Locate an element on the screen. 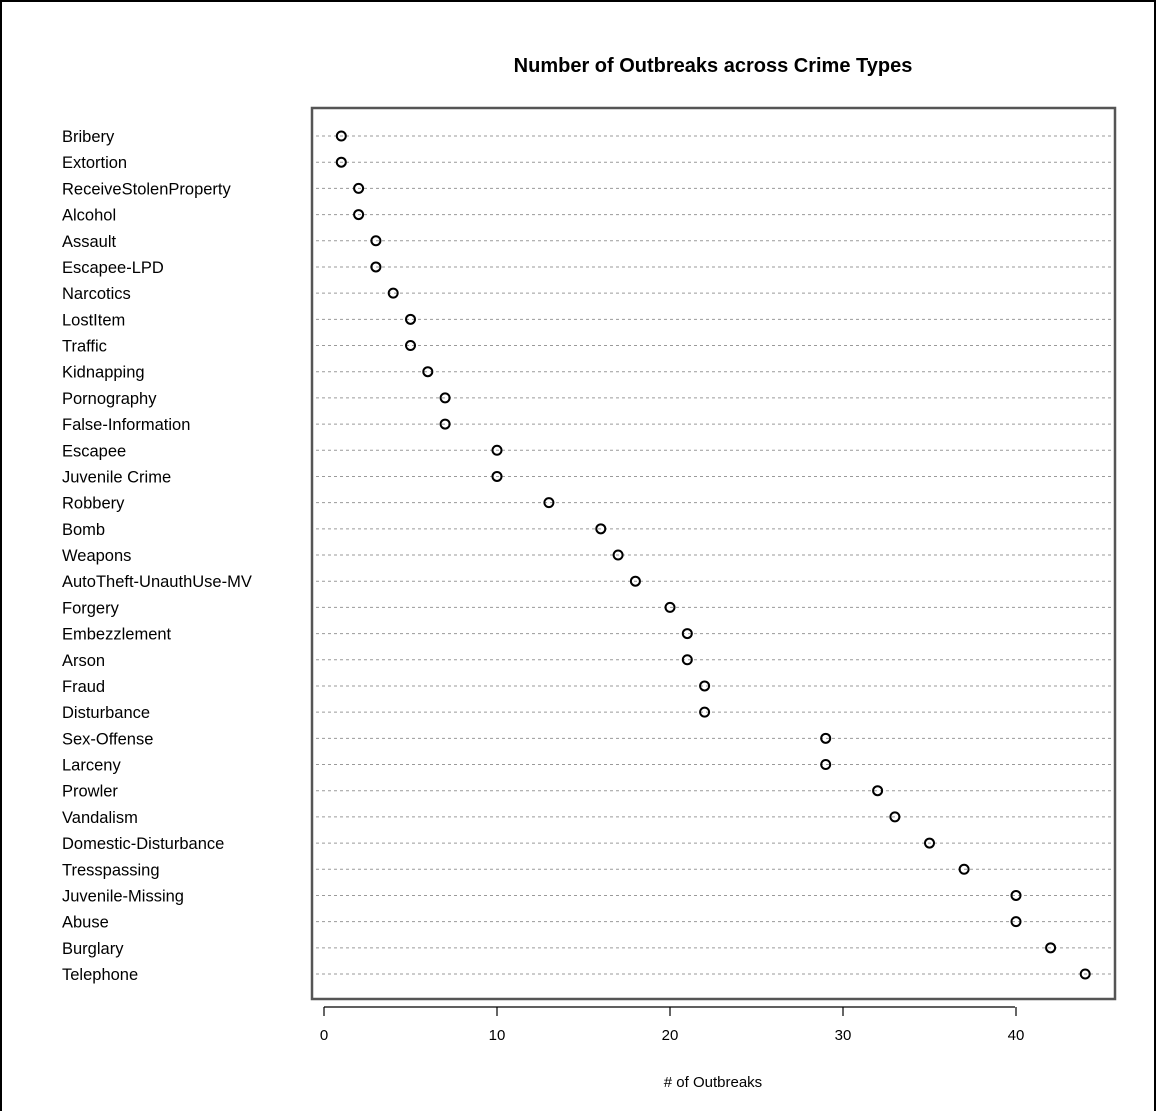  category-label: Bribery is located at coordinates (88, 137).